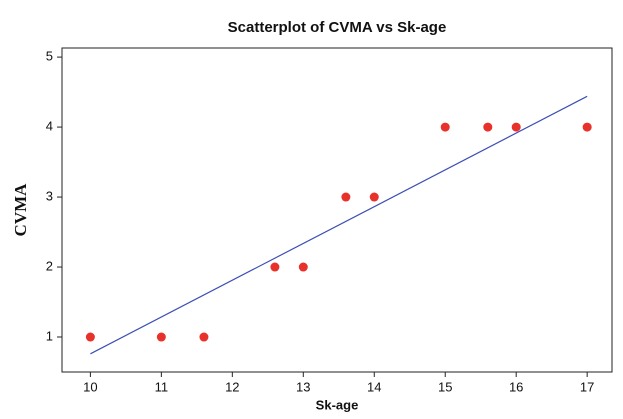  Describe the element at coordinates (232, 386) in the screenshot. I see `x-tick-label: 12` at that location.